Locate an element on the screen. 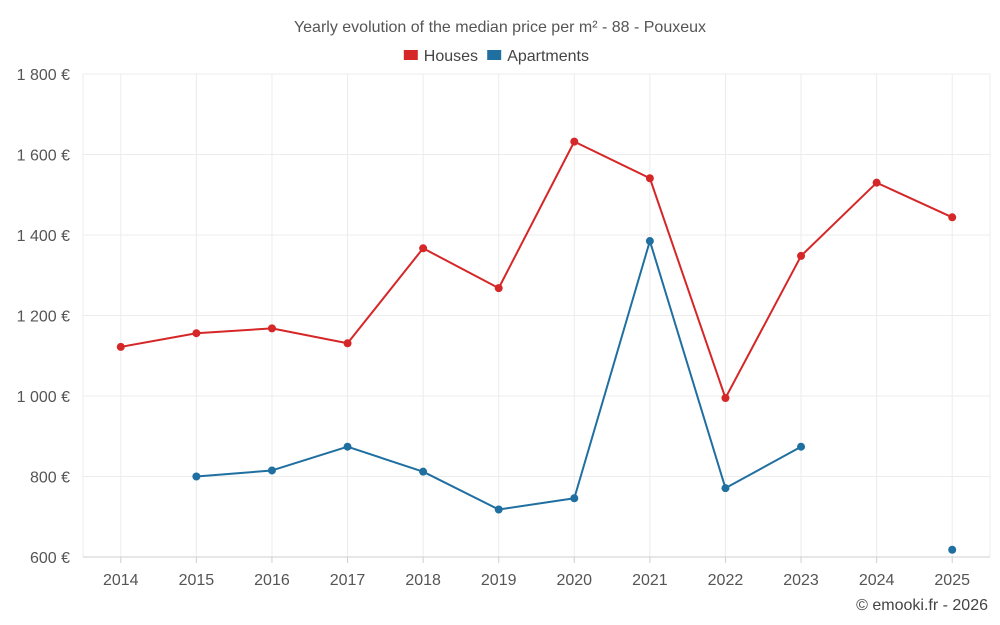 Image resolution: width=1000 pixels, height=625 pixels. x-tick-label: 2020 is located at coordinates (574, 580).